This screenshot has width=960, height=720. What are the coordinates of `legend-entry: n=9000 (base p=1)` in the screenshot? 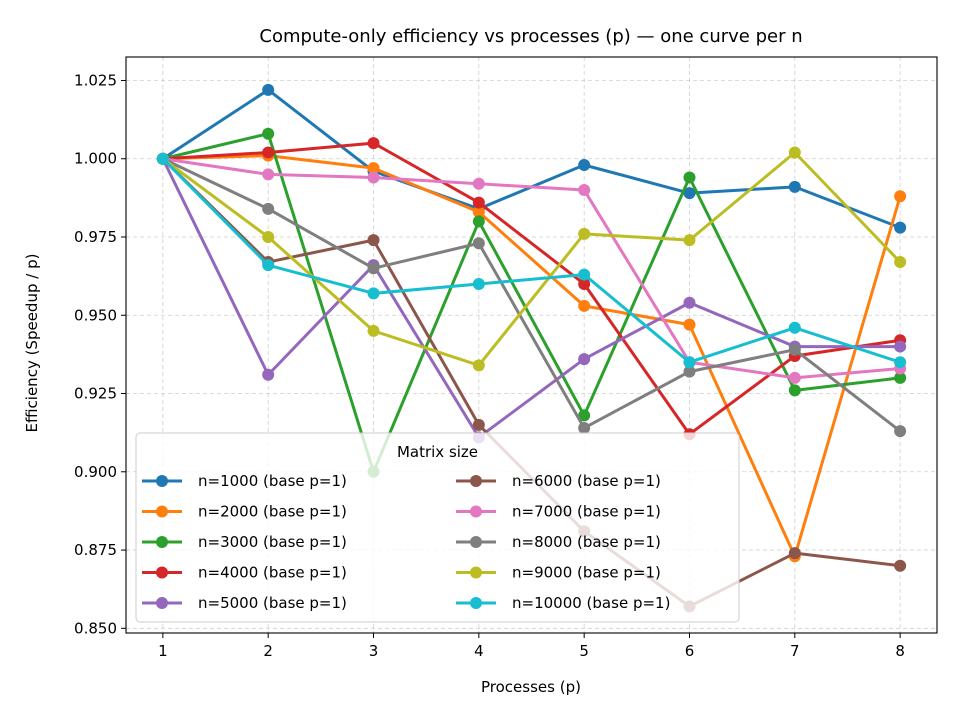 It's located at (558, 573).